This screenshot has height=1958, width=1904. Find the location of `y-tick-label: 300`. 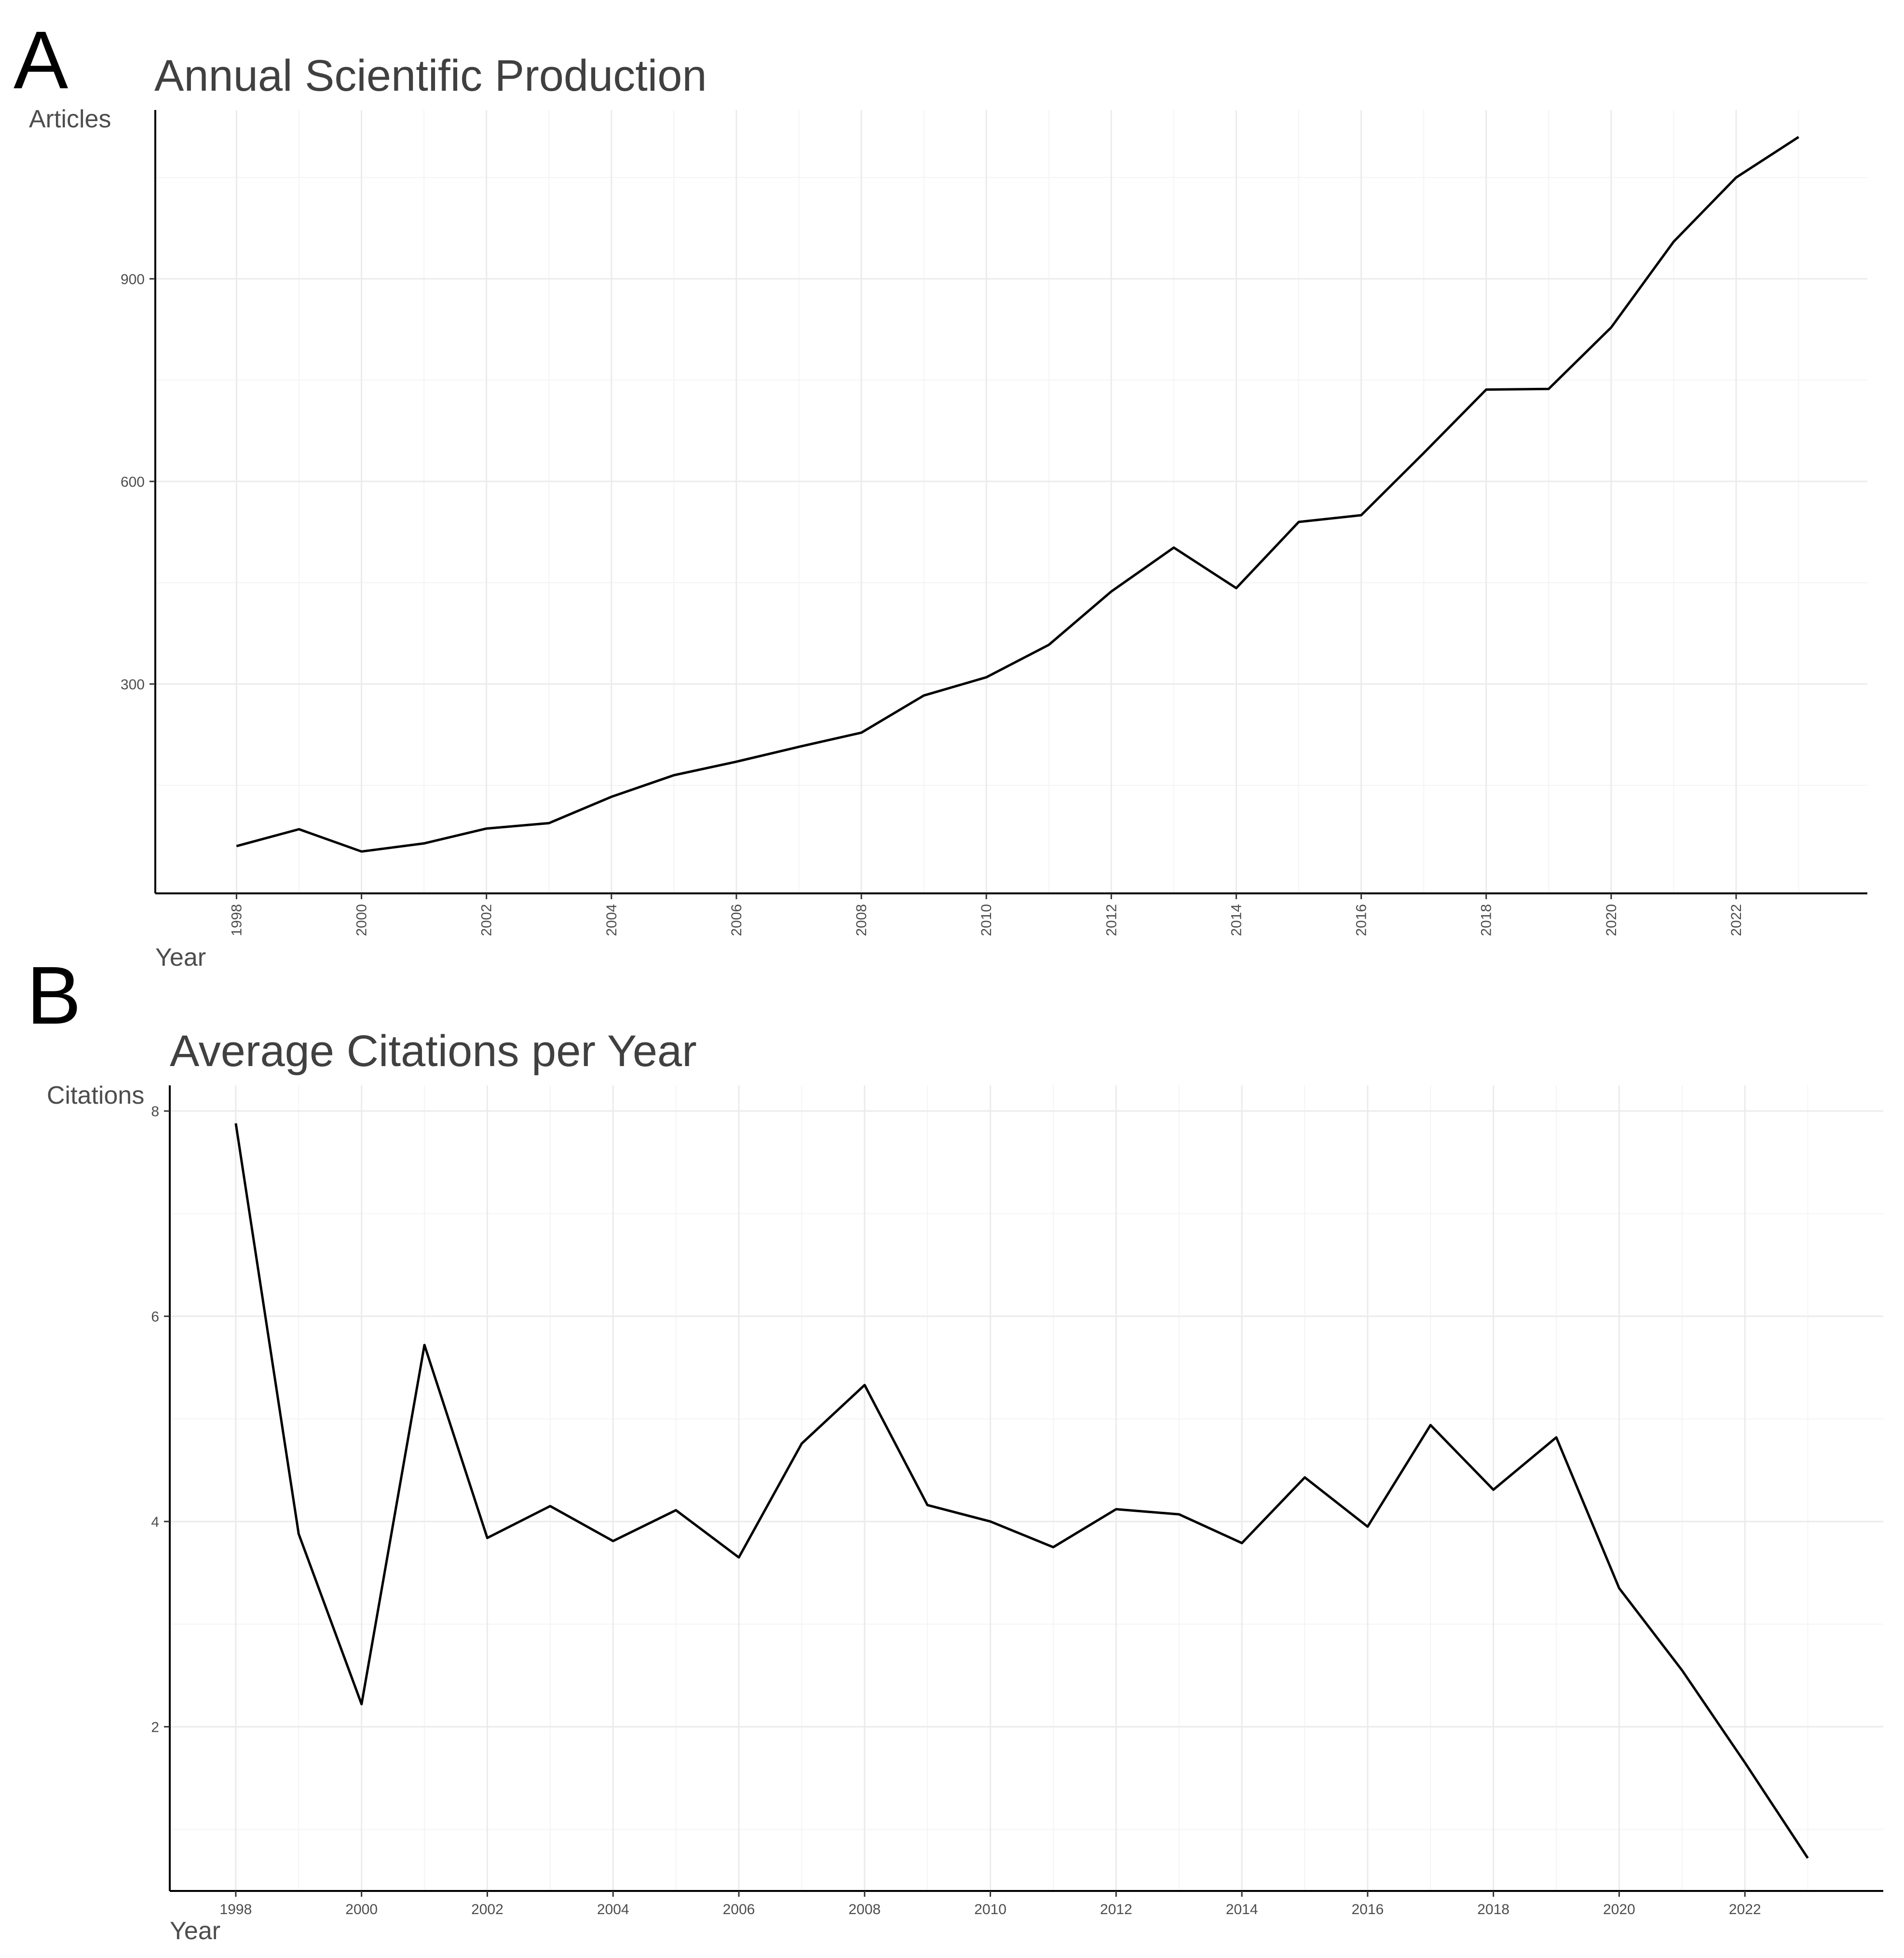

y-tick-label: 300 is located at coordinates (133, 685).